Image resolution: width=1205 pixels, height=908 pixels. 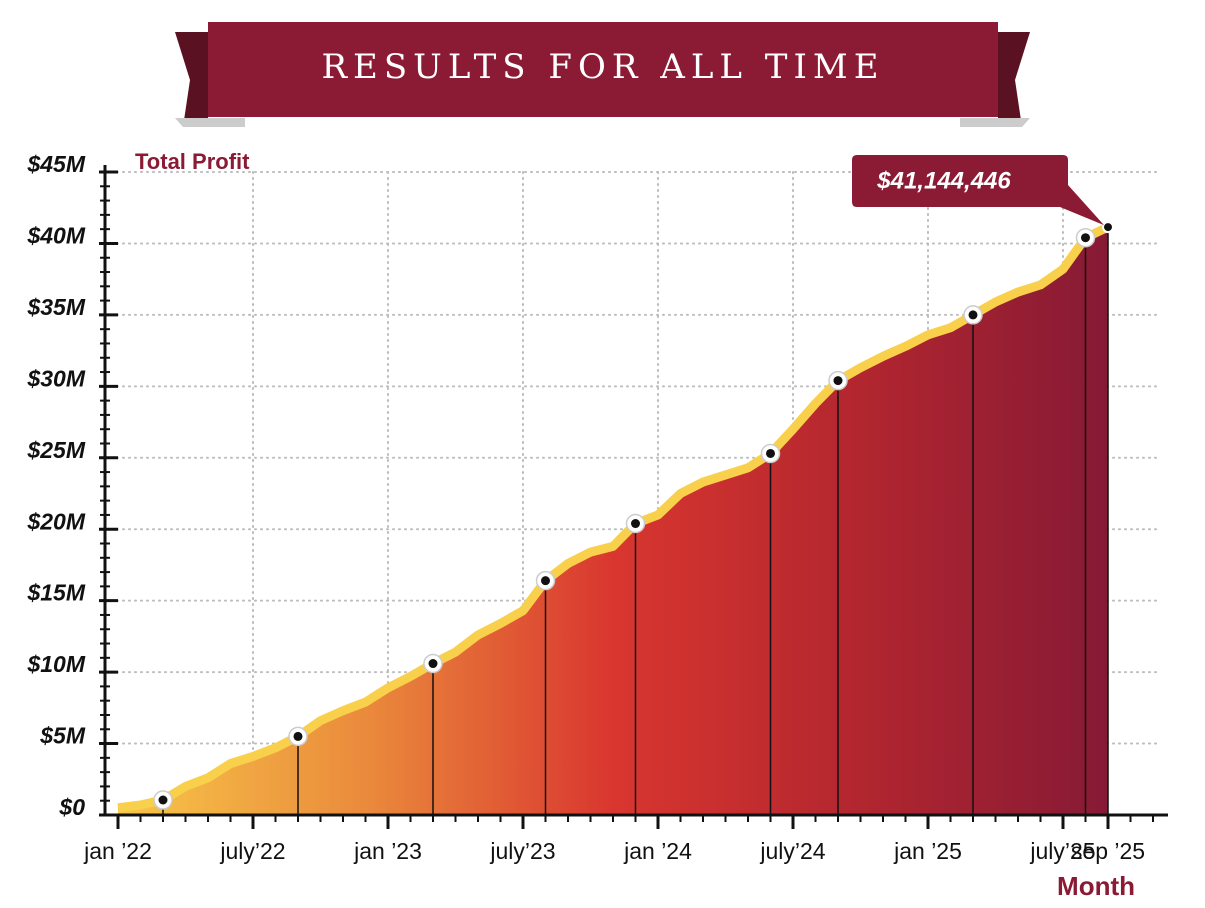 What do you see at coordinates (55, 593) in the screenshot?
I see `y-tick-label: $15M` at bounding box center [55, 593].